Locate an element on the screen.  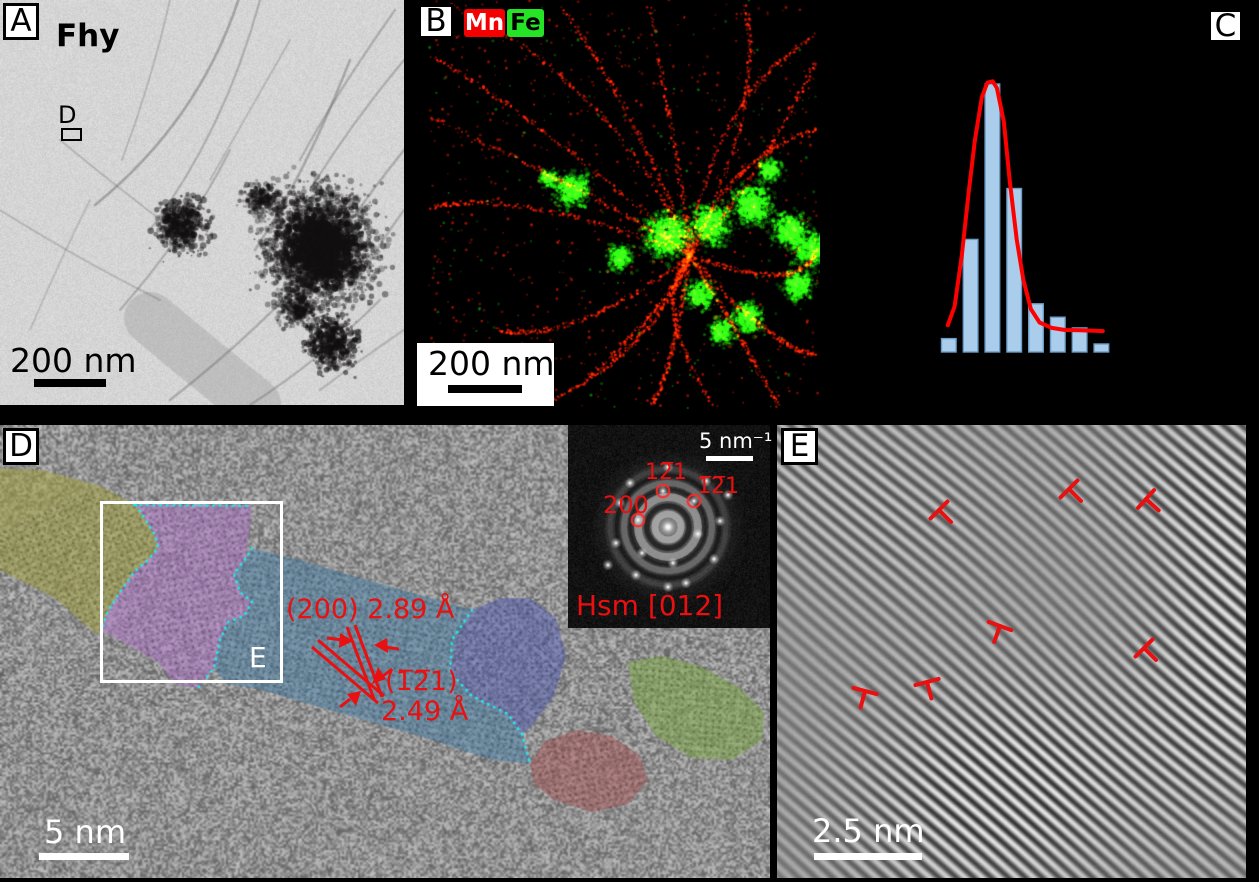
panel-c-letter: C is located at coordinates (1225, 25).